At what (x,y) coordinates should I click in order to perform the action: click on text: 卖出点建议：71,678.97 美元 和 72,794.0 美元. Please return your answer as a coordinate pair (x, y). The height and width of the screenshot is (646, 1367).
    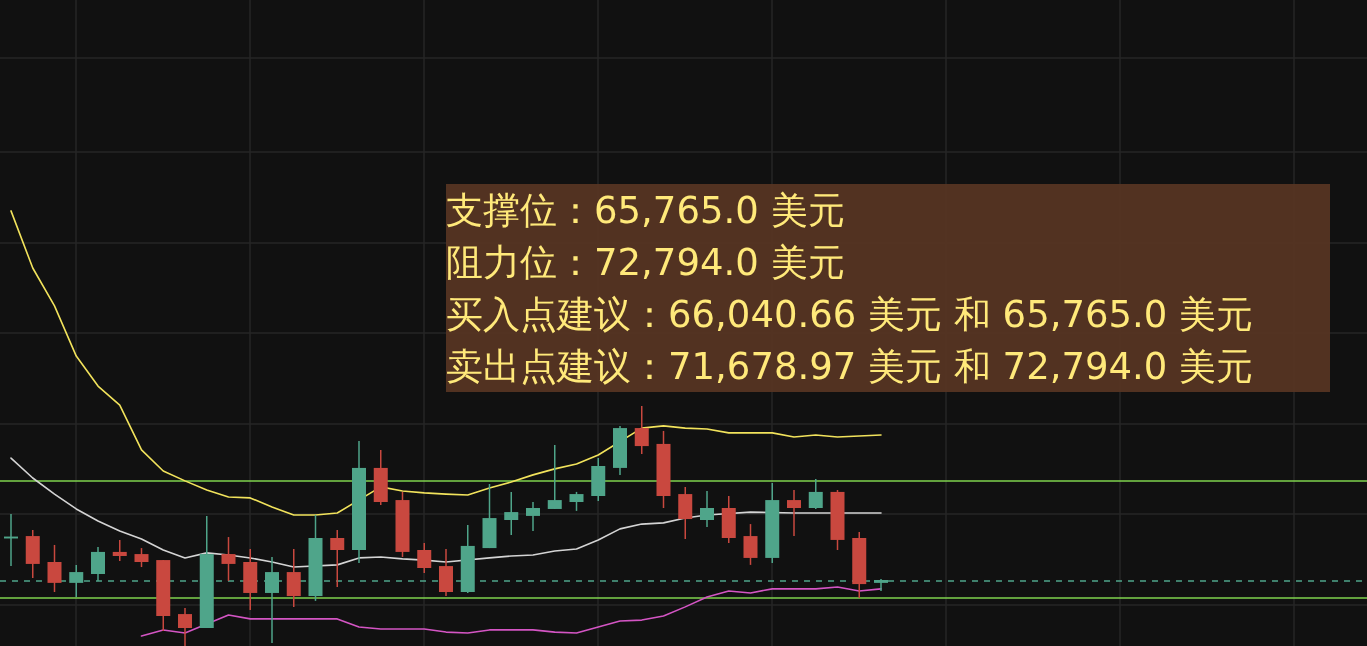
    Looking at the image, I should click on (850, 366).